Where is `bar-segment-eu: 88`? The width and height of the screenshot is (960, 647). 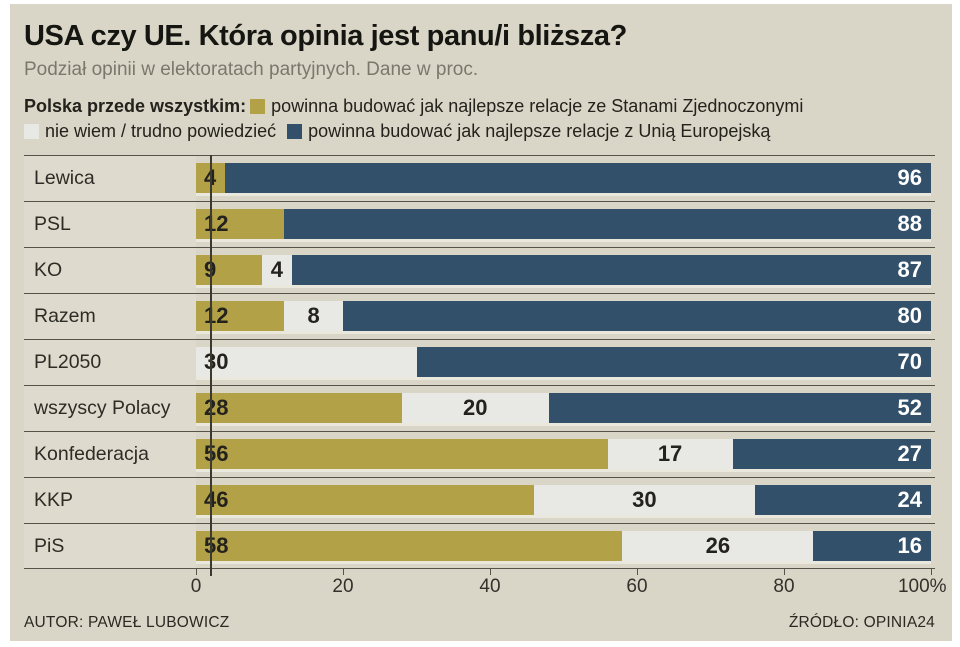
bar-segment-eu: 88 is located at coordinates (607, 225).